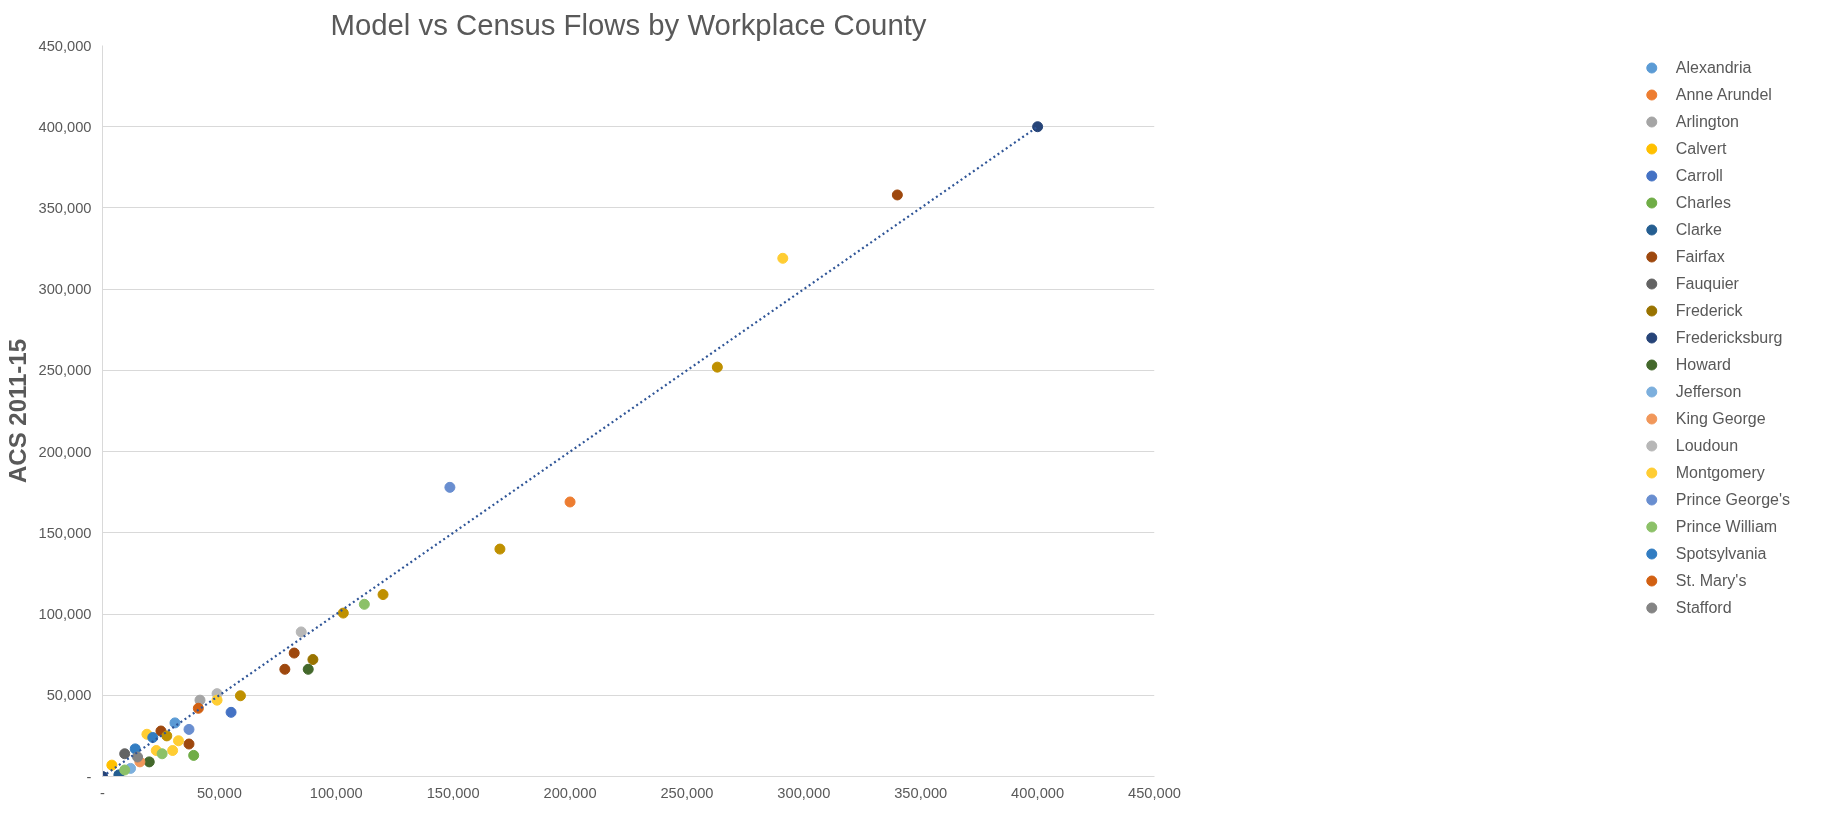  Describe the element at coordinates (1703, 202) in the screenshot. I see `legend-label: Charles` at that location.